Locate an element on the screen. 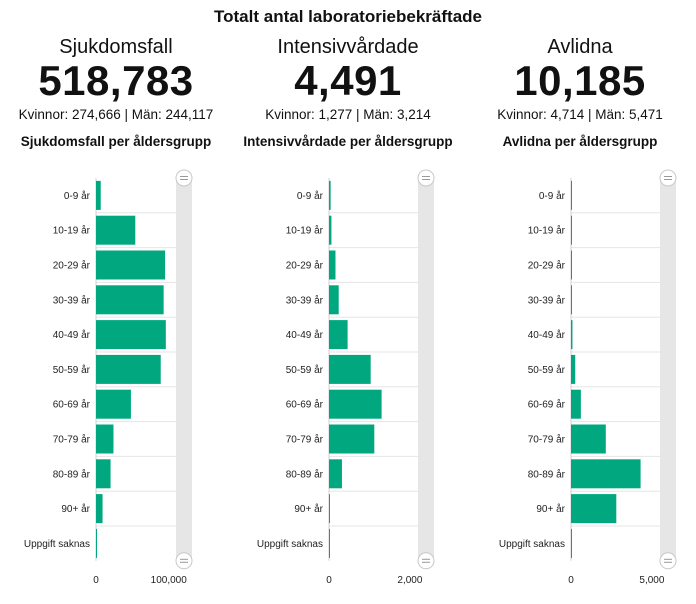 The height and width of the screenshot is (604, 696). panel-total: 4,491 is located at coordinates (348, 80).